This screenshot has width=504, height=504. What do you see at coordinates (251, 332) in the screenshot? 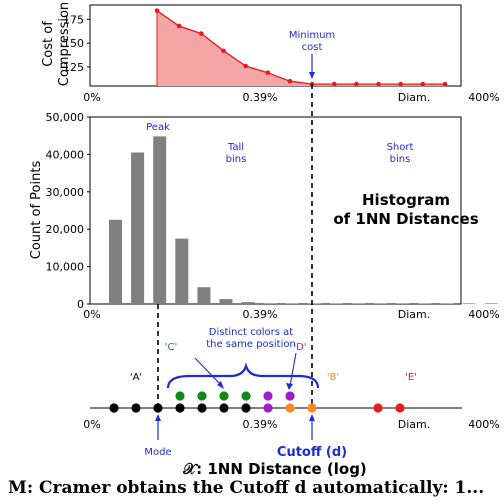
I see `brace-text-line1: Distinct colors at` at bounding box center [251, 332].